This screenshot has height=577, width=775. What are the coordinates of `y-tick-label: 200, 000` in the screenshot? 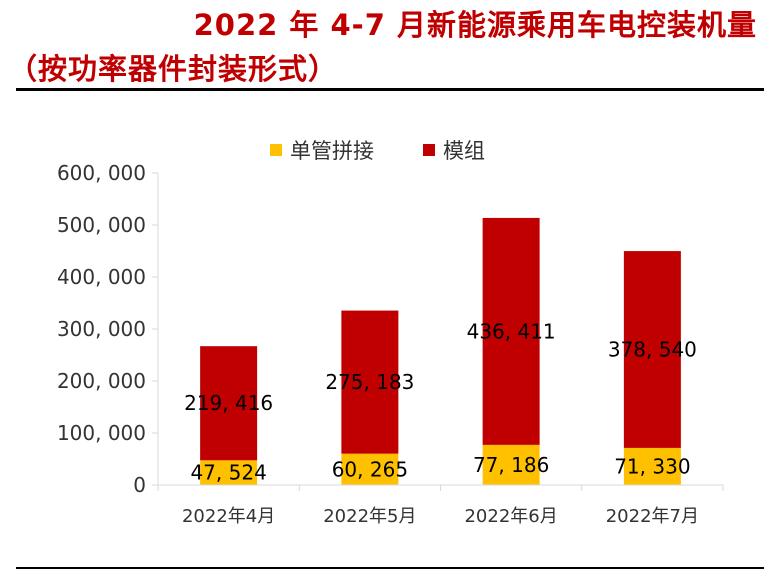 It's located at (101, 381).